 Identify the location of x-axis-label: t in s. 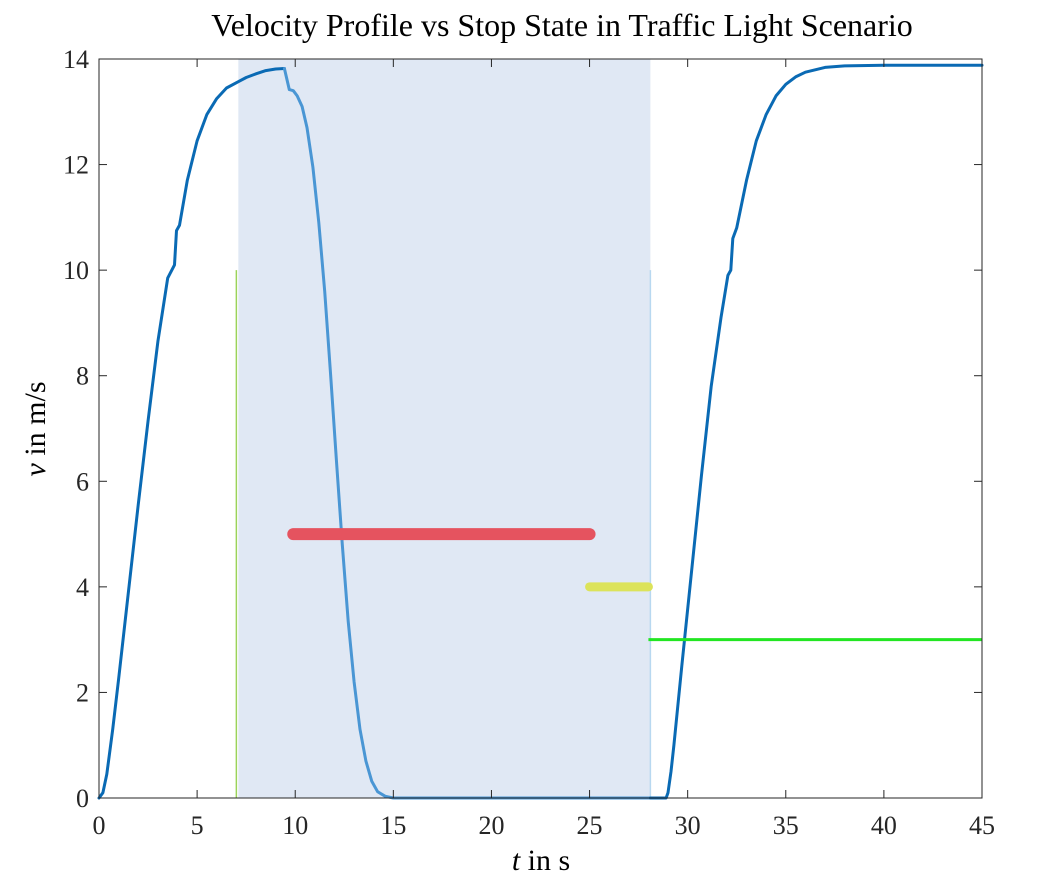
(541, 860).